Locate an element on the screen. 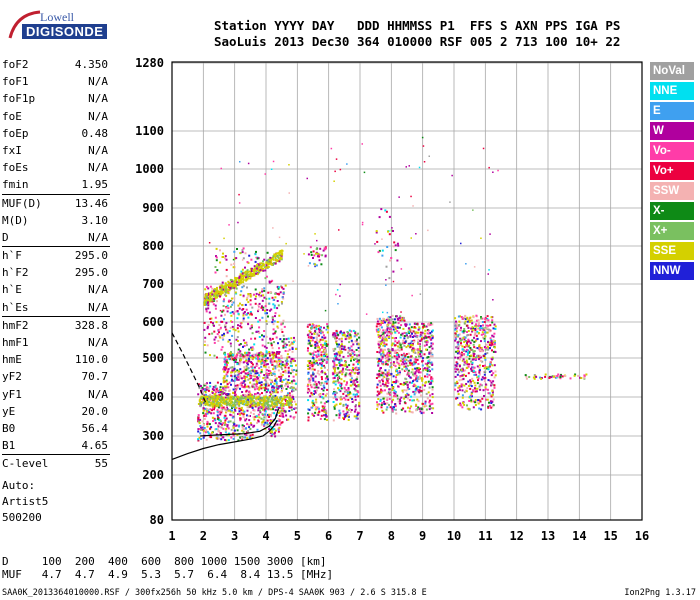 This screenshot has width=700, height=600. logo-arc-icon is located at coordinates (24, 24).